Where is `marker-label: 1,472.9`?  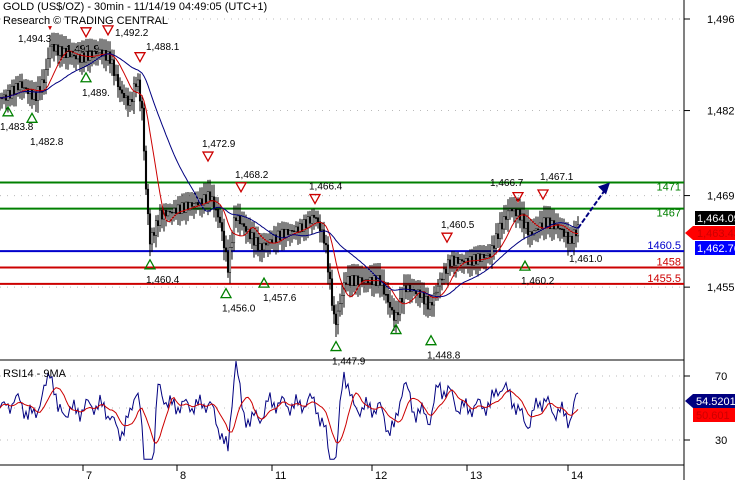 marker-label: 1,472.9 is located at coordinates (219, 144).